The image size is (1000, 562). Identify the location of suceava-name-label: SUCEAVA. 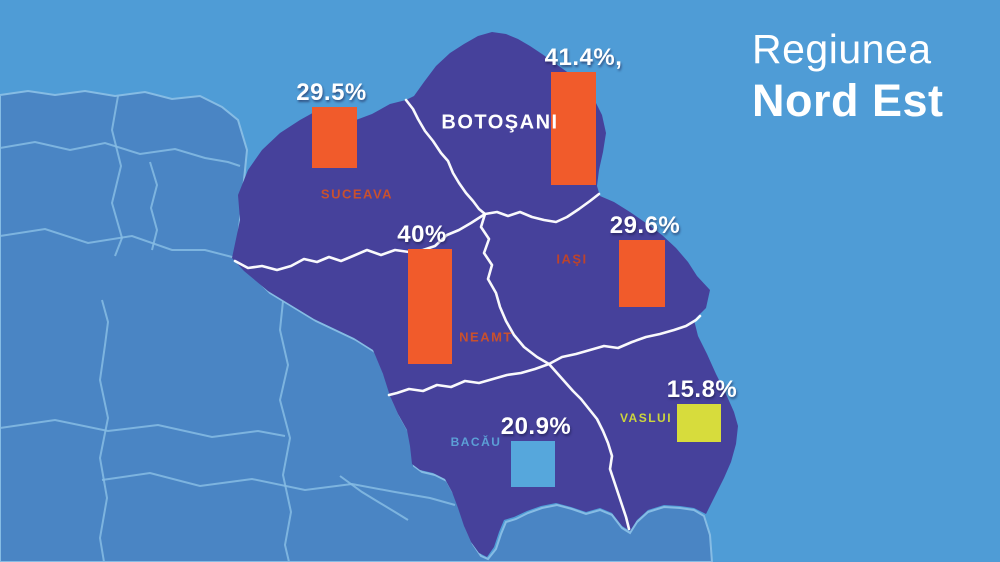
(357, 194).